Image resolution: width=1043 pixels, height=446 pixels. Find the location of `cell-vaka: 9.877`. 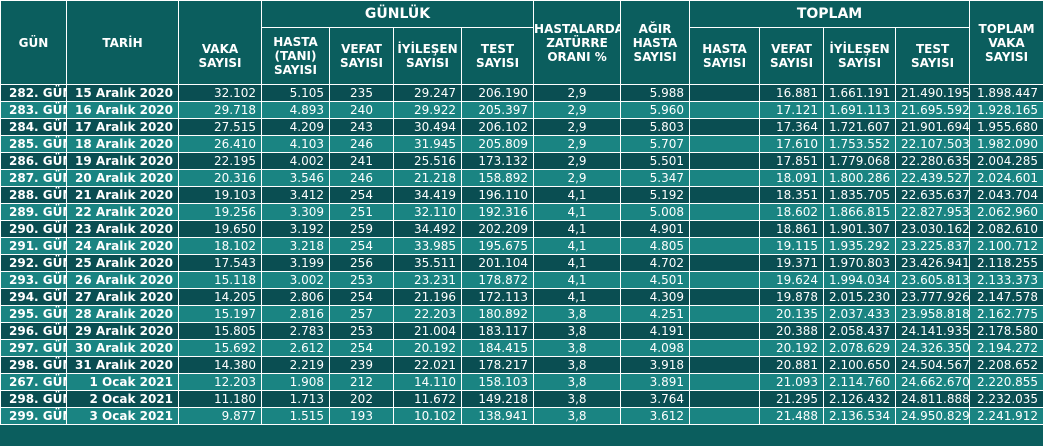

cell-vaka: 9.877 is located at coordinates (220, 416).